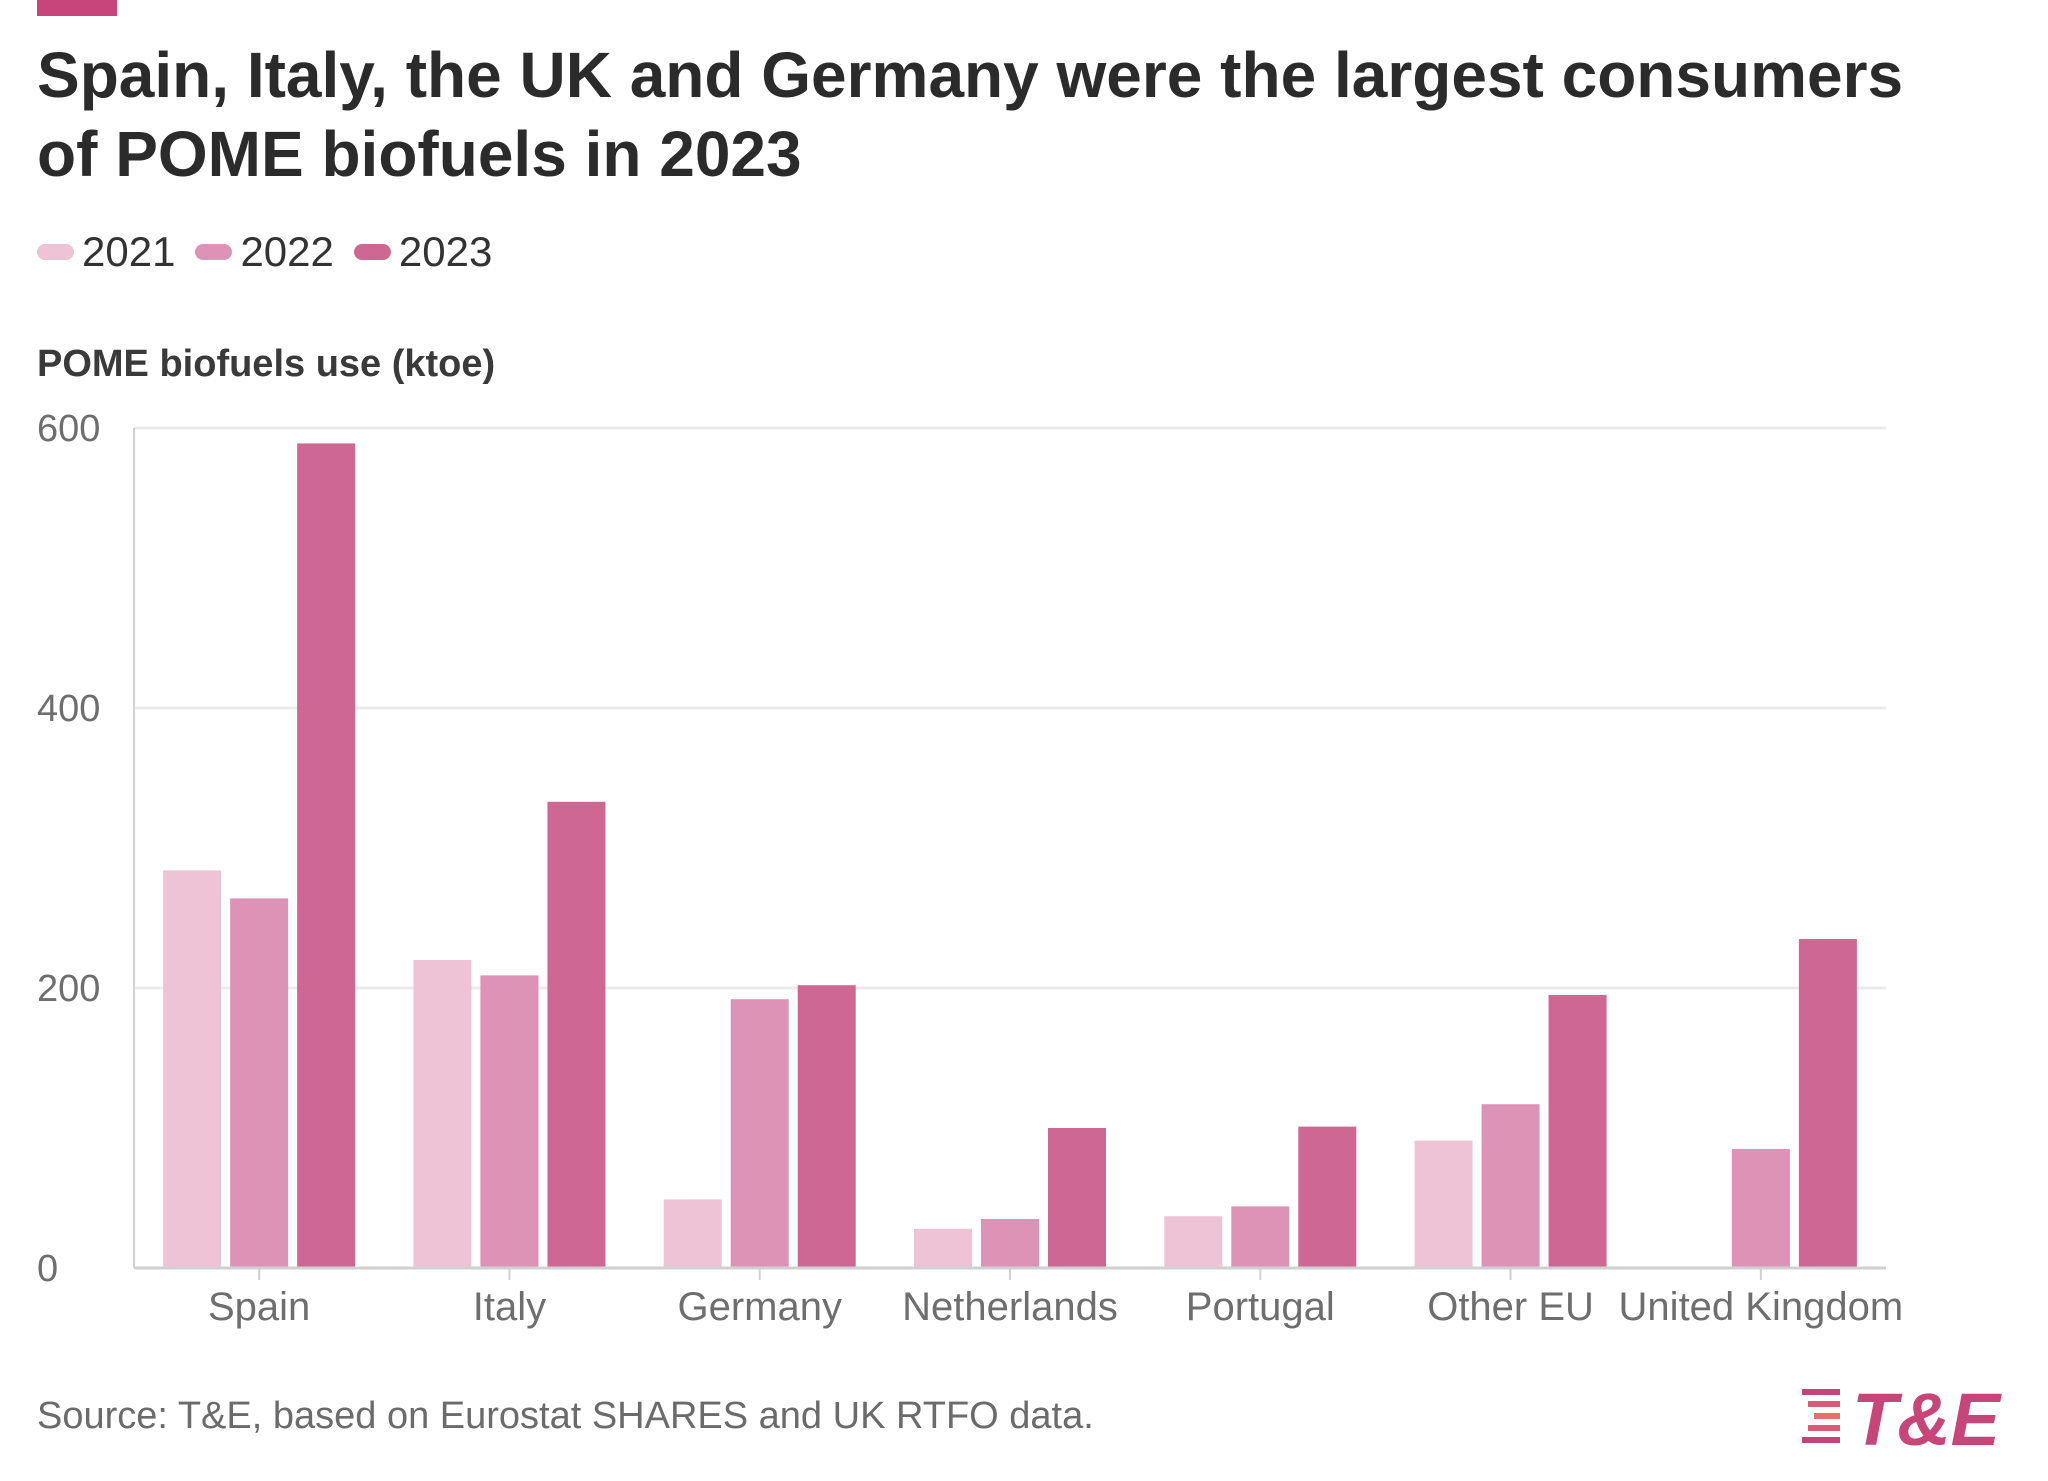 This screenshot has height=1481, width=2048. What do you see at coordinates (759, 1307) in the screenshot?
I see `x-tick-label-germany: Germany` at bounding box center [759, 1307].